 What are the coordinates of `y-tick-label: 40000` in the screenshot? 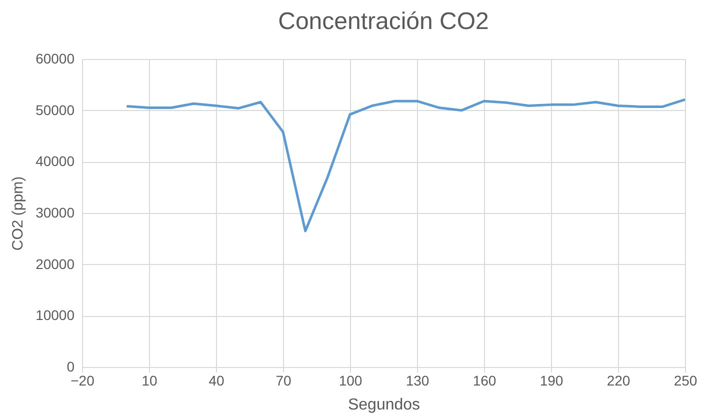 It's located at (55, 161).